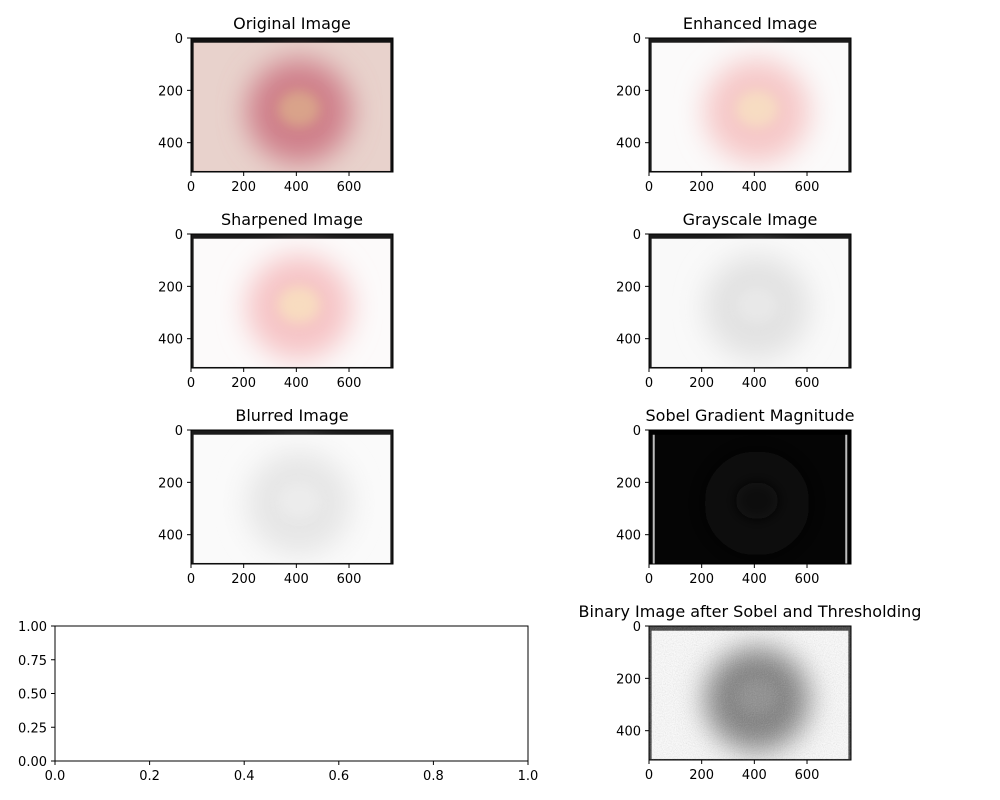  I want to click on x-tick-label: 0.0, so click(55, 776).